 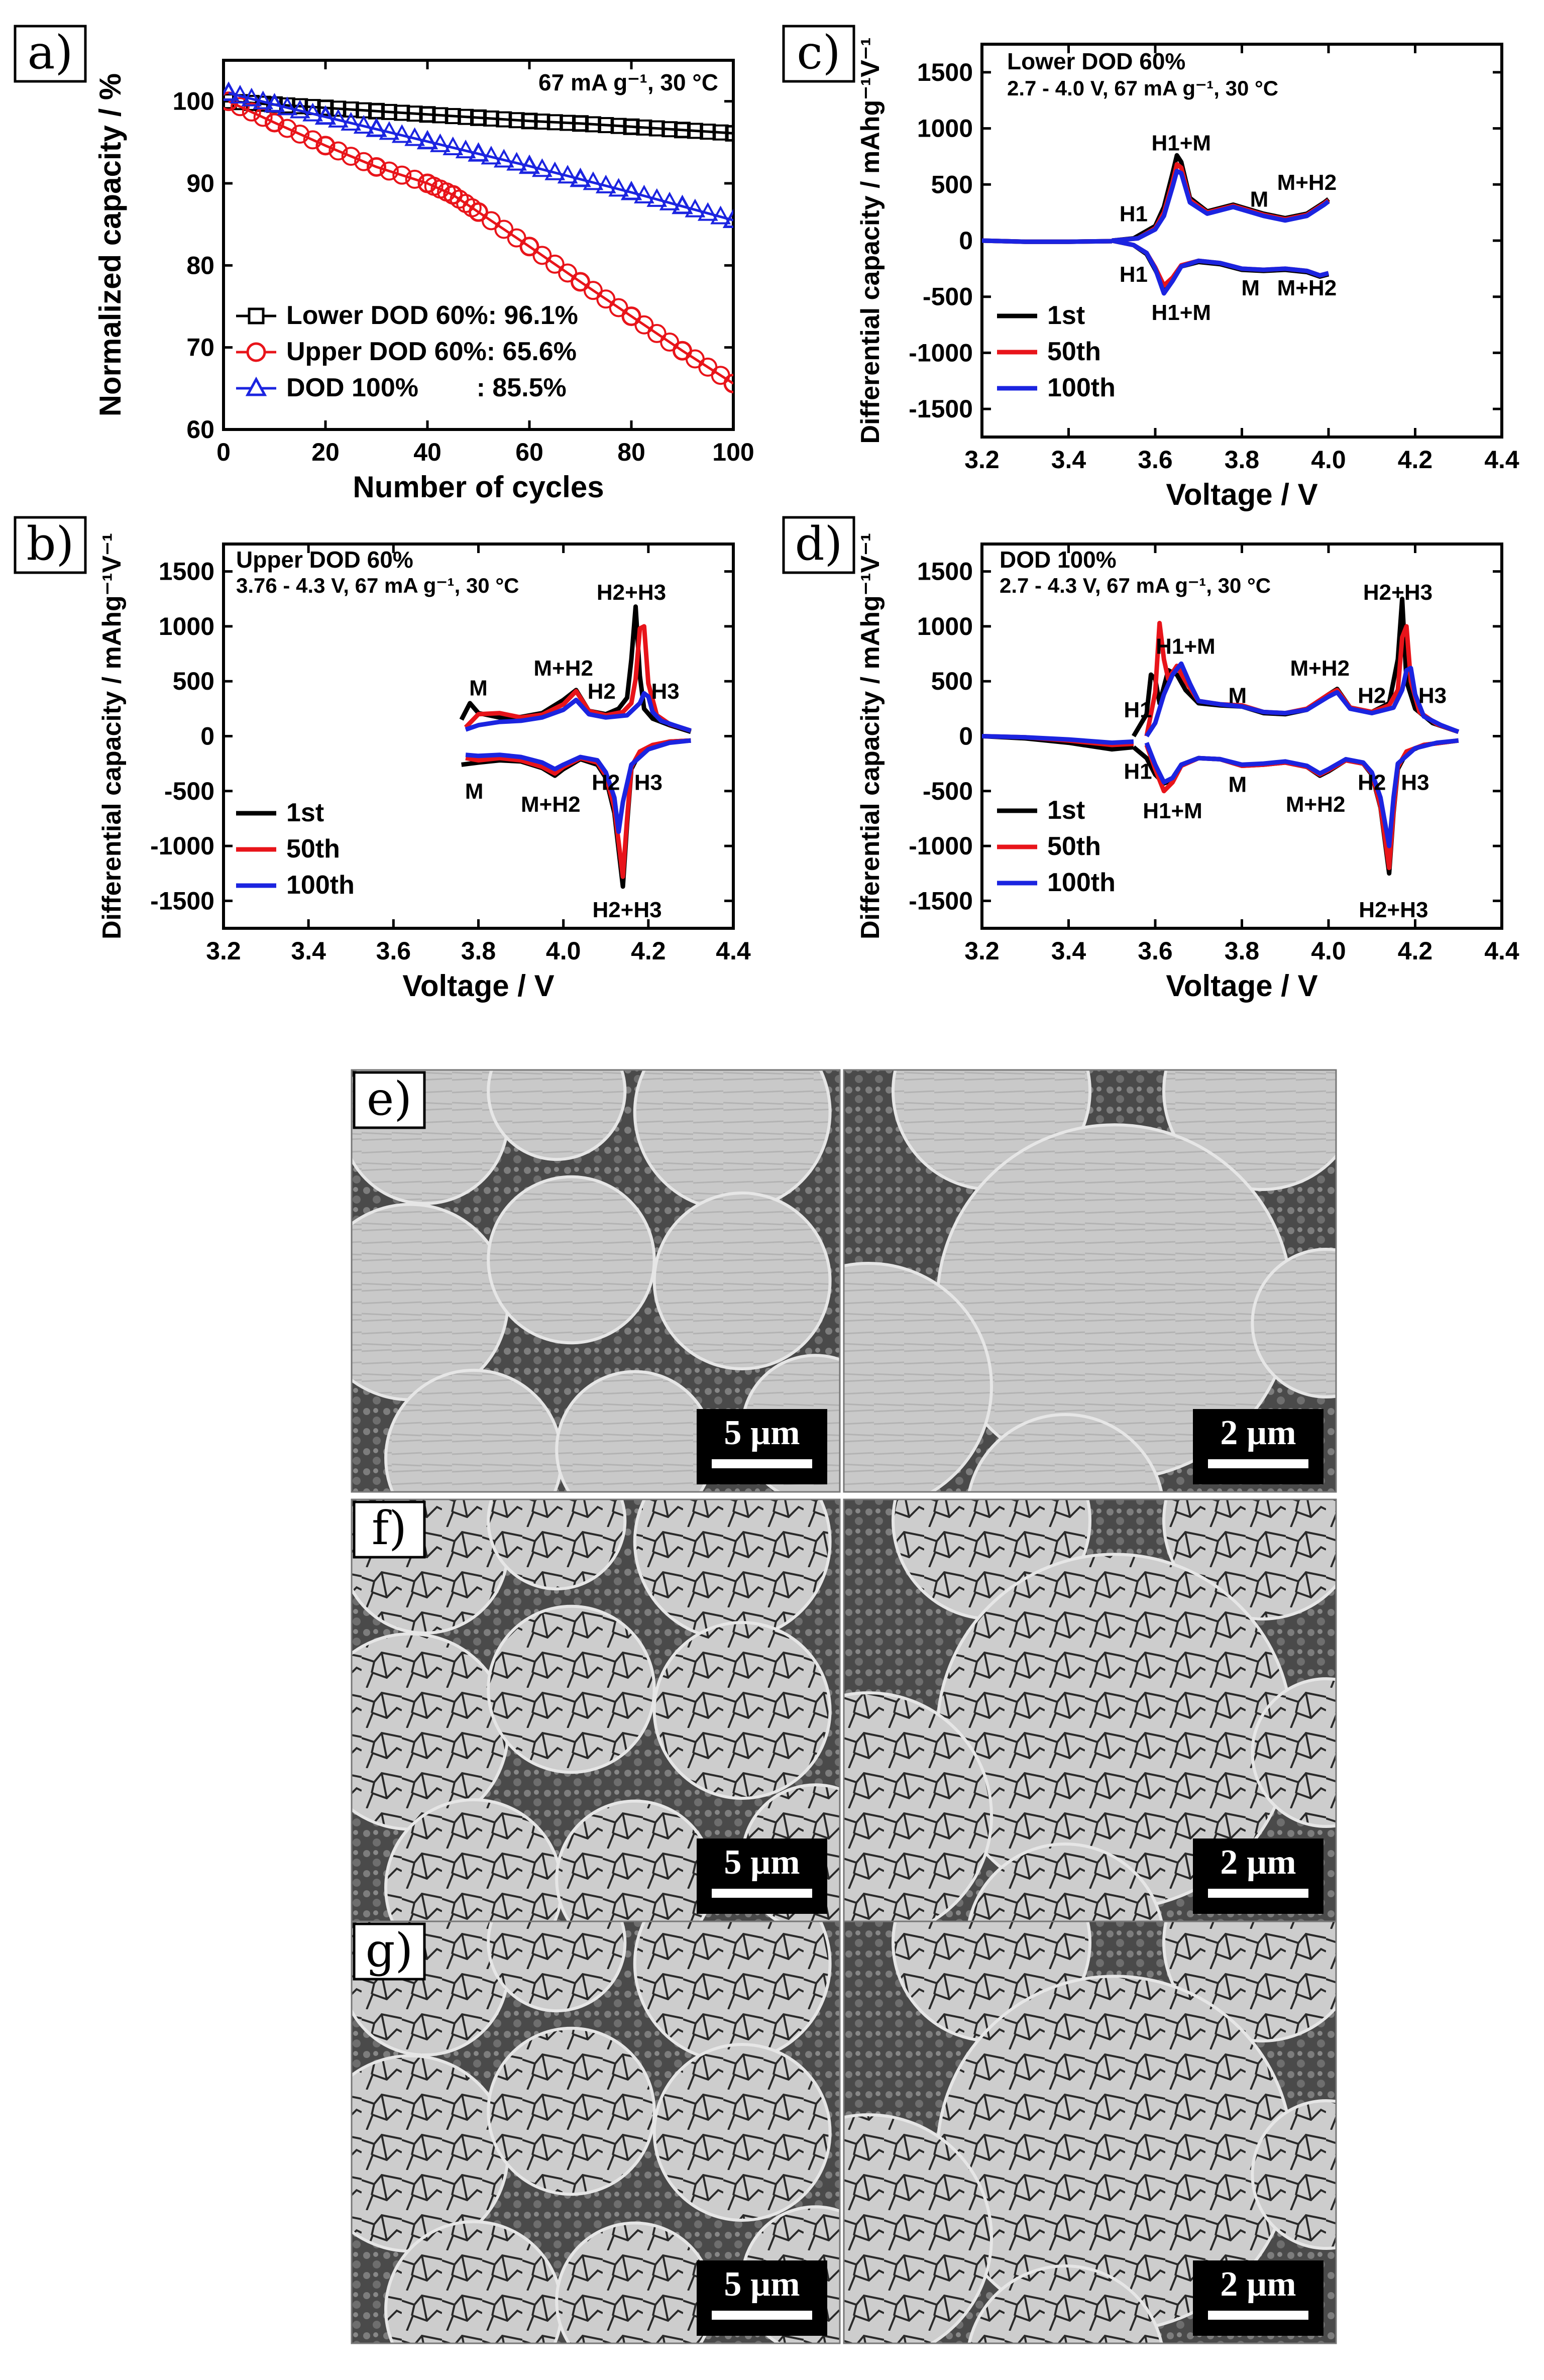 I want to click on condition-title: Lower DOD 60%, so click(x=1096, y=61).